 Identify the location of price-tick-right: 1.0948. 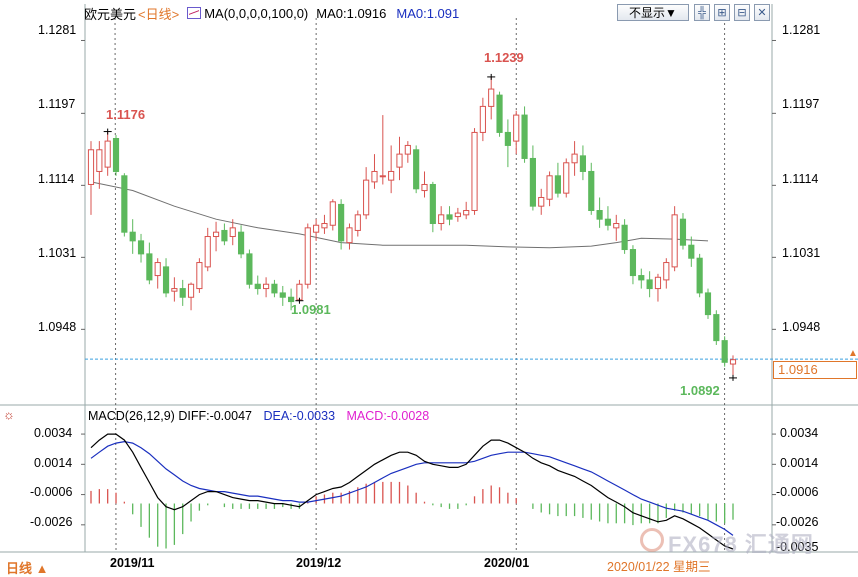
(801, 327).